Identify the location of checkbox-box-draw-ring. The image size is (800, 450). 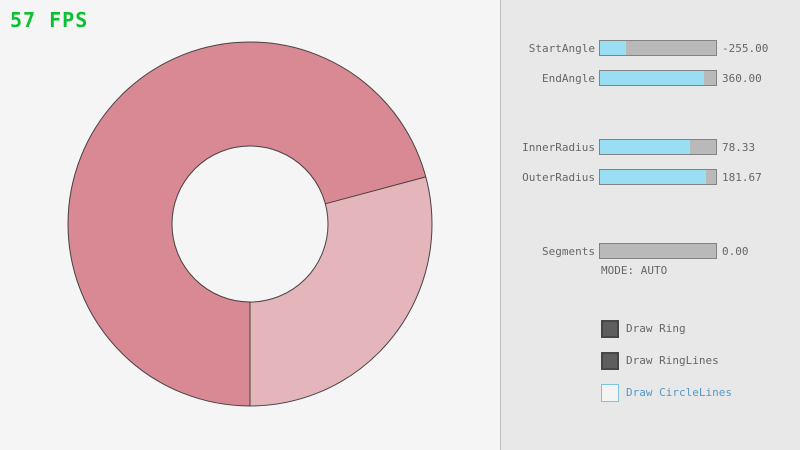
(610, 329).